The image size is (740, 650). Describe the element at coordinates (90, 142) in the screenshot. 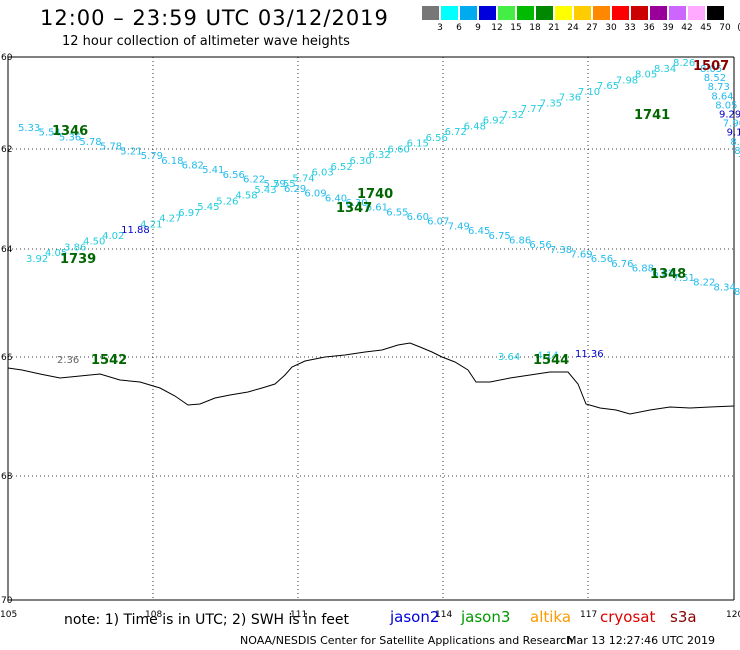

I see `swh-value: 5.78` at that location.